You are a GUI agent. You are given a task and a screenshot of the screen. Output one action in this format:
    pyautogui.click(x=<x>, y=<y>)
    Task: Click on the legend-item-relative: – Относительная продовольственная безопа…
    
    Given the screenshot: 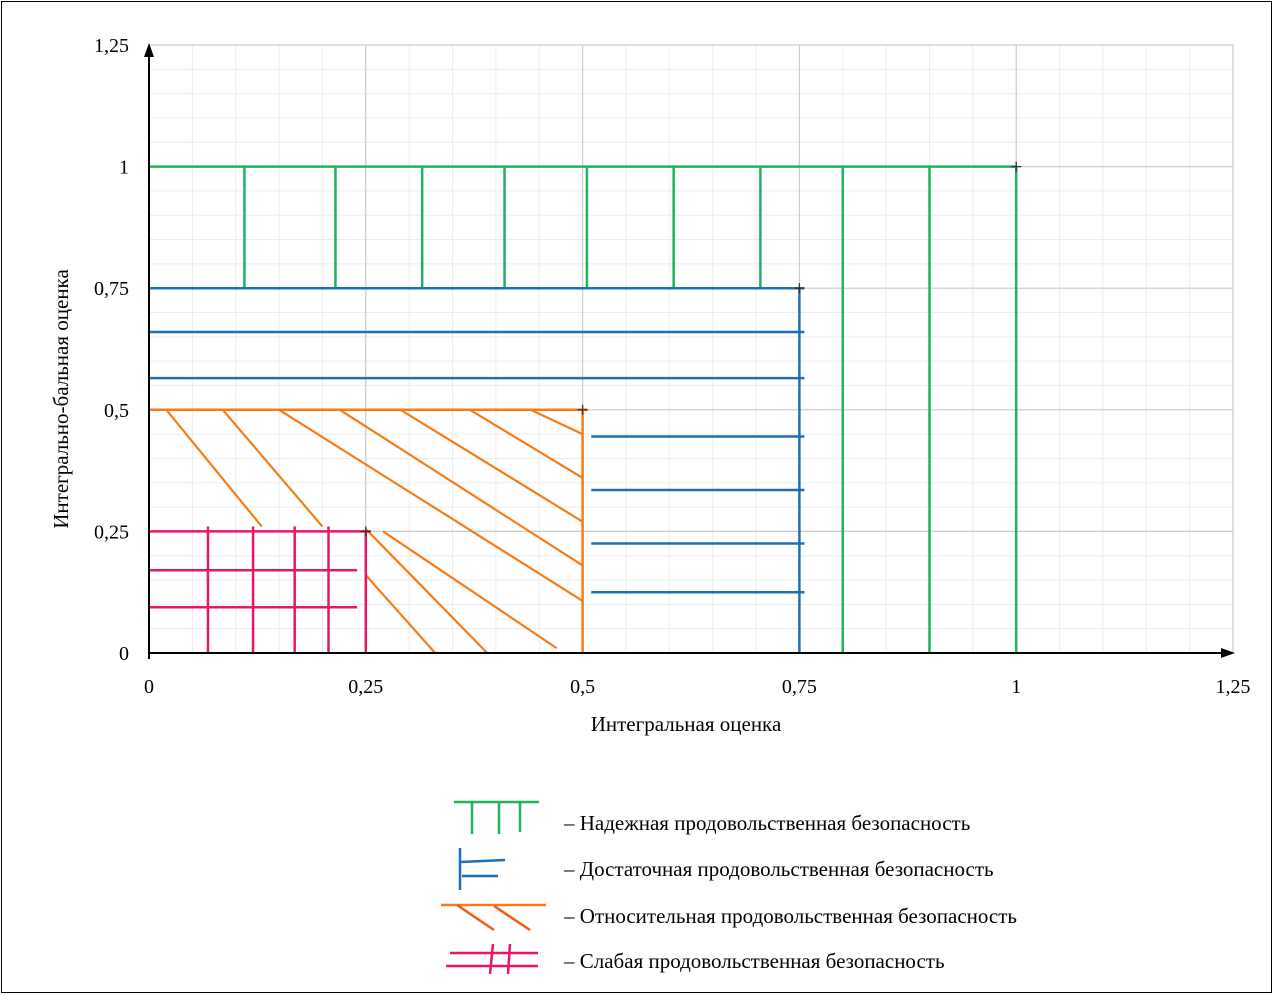 What is the action you would take?
    pyautogui.click(x=729, y=917)
    